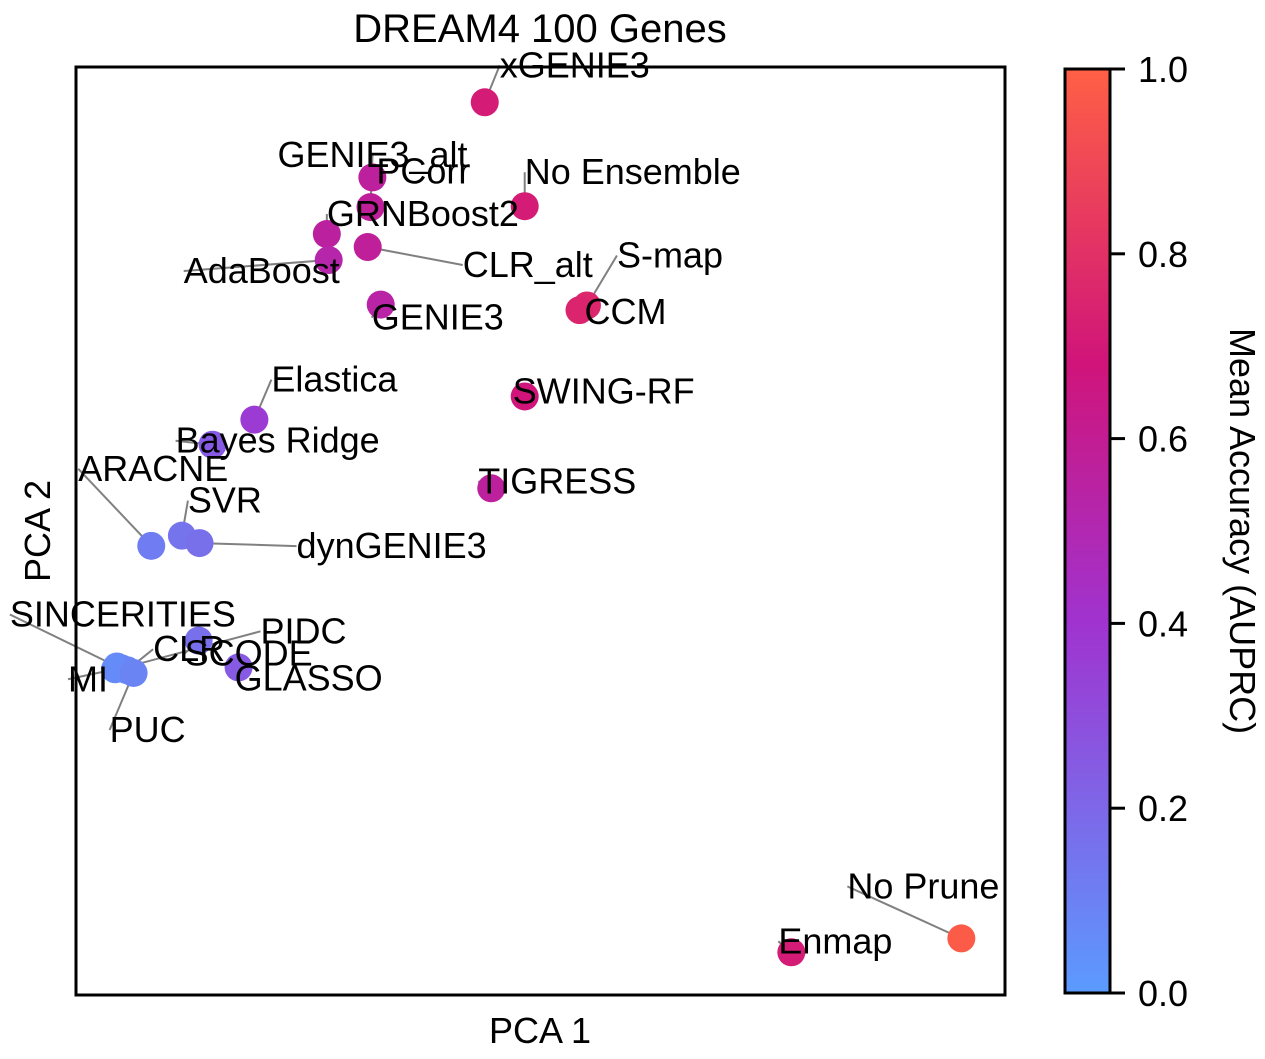 Image resolution: width=1265 pixels, height=1059 pixels. What do you see at coordinates (334, 379) in the screenshot?
I see `label-elastica: Elastica` at bounding box center [334, 379].